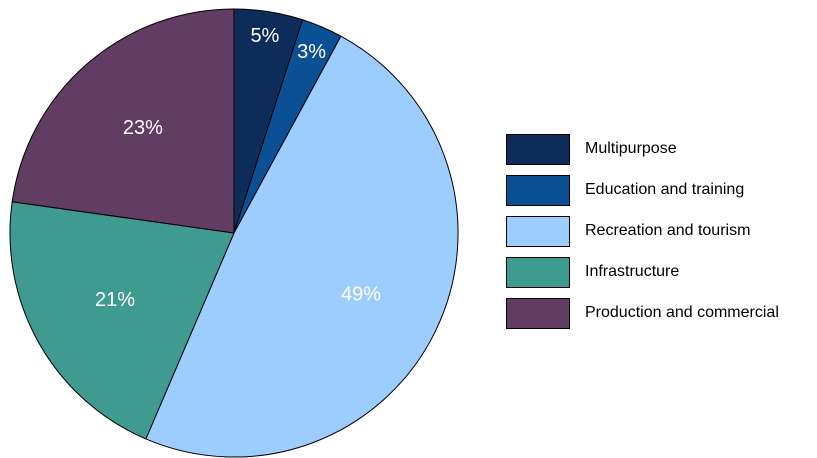 This screenshot has height=458, width=817. Describe the element at coordinates (361, 295) in the screenshot. I see `data-label-recreation-and-tourism: 49%` at that location.